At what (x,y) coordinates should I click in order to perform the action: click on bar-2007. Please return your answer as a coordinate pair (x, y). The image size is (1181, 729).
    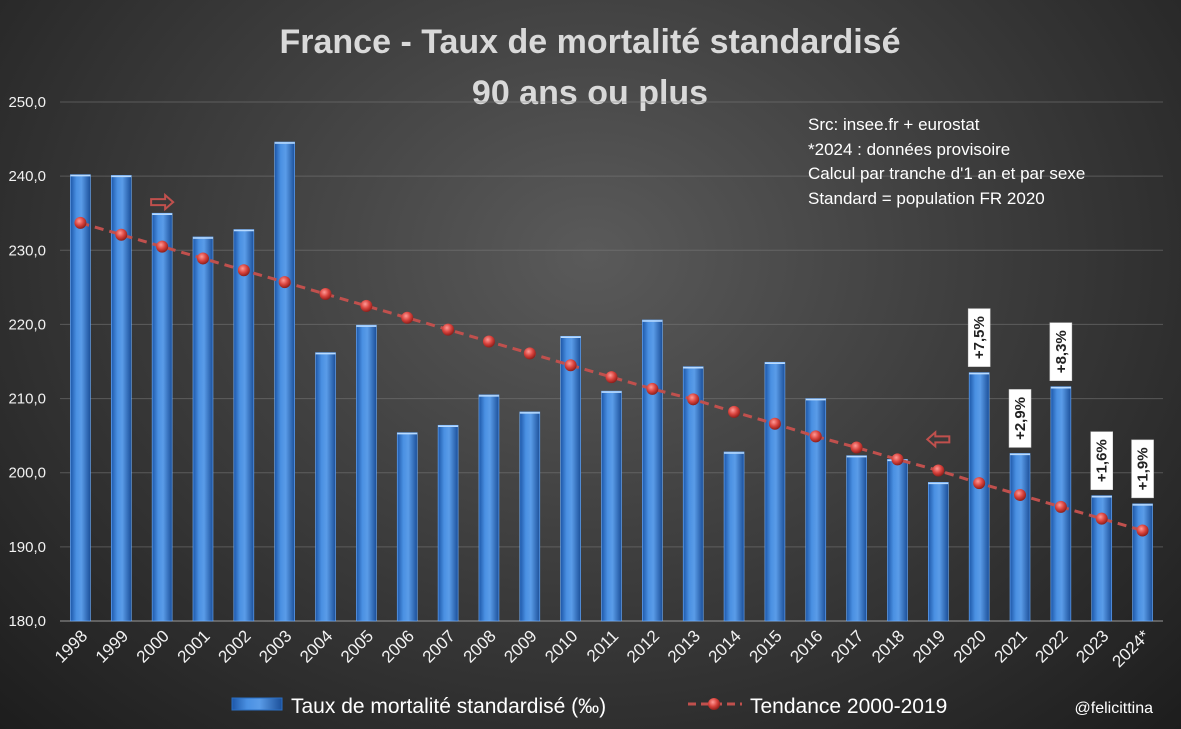
    Looking at the image, I should click on (448, 523).